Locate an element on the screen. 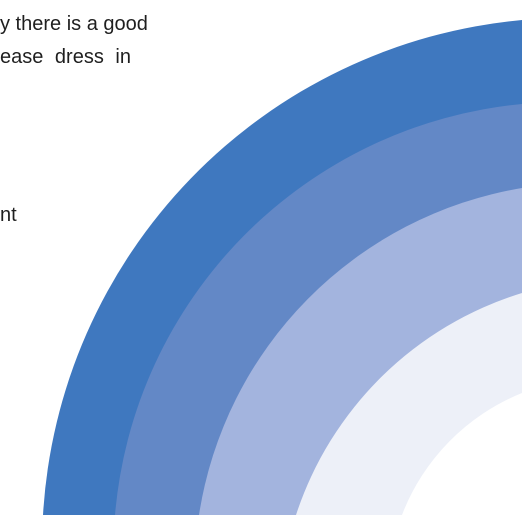 The width and height of the screenshot is (522, 515). body-text-line-2: ease dress in is located at coordinates (65, 57).